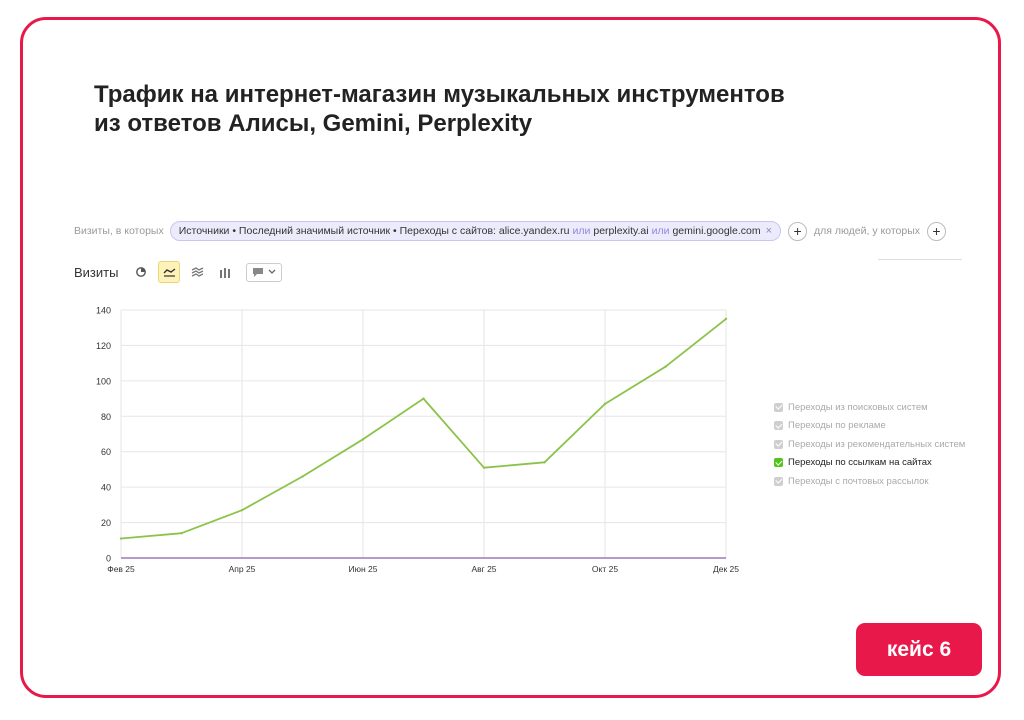 The image size is (1024, 720). Describe the element at coordinates (867, 231) in the screenshot. I see `people-filter-label: для людей, у которых` at that location.